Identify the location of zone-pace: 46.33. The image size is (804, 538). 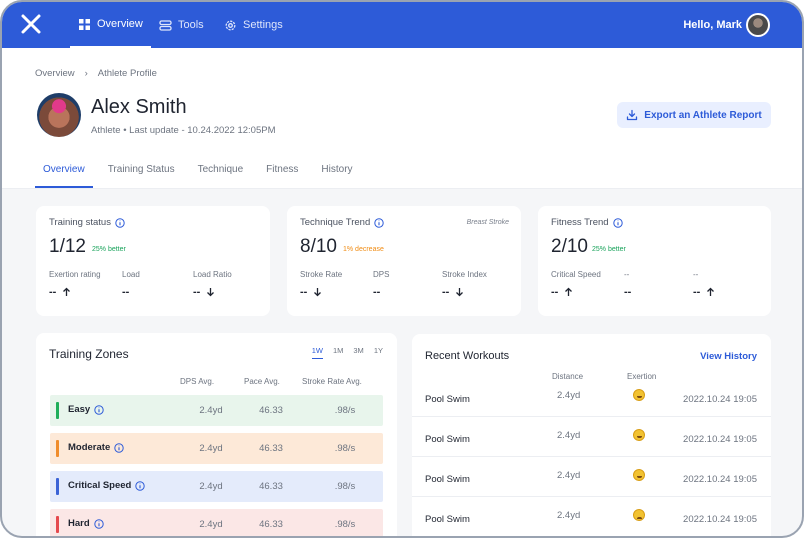
(271, 448).